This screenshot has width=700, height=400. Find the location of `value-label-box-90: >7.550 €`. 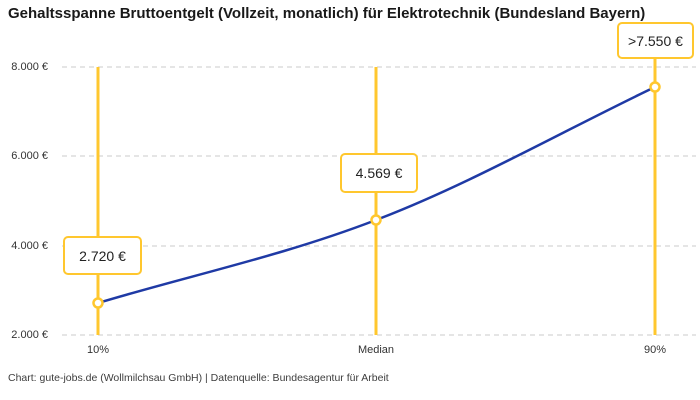

value-label-box-90: >7.550 € is located at coordinates (655, 40).